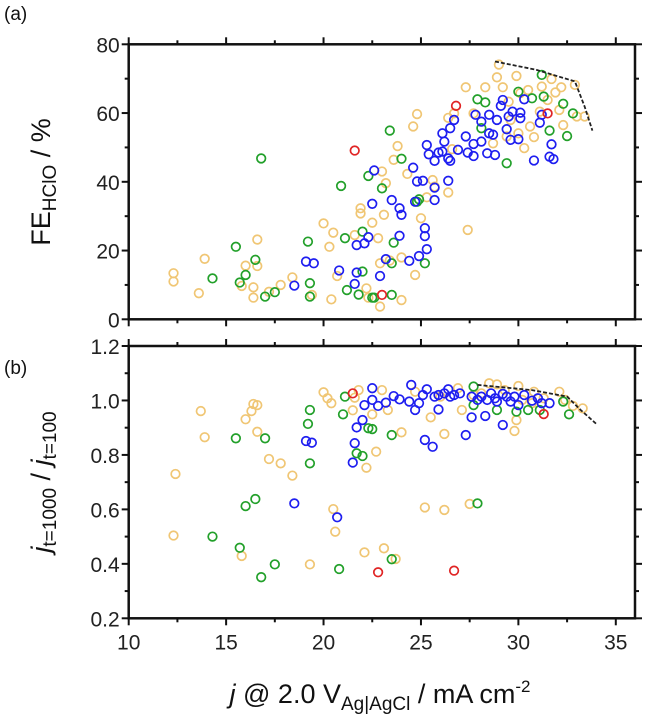  Describe the element at coordinates (378, 696) in the screenshot. I see `x-axis-label: j @ 2.0 VAg|AgCl / mA cm-2` at that location.